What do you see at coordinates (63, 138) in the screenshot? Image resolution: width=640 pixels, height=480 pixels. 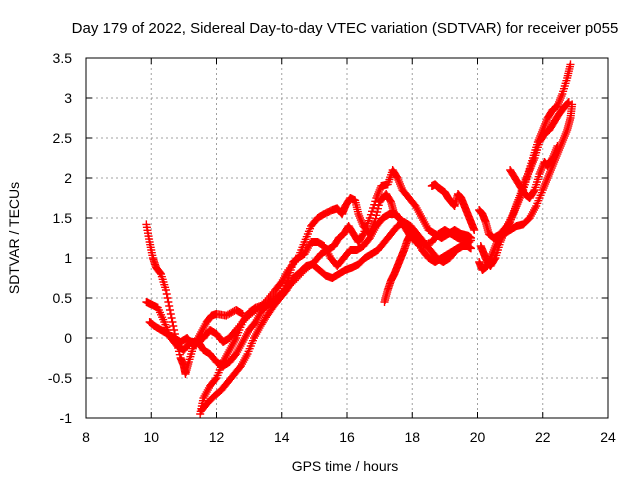 I see `y-tick-label: 2.5` at bounding box center [63, 138].